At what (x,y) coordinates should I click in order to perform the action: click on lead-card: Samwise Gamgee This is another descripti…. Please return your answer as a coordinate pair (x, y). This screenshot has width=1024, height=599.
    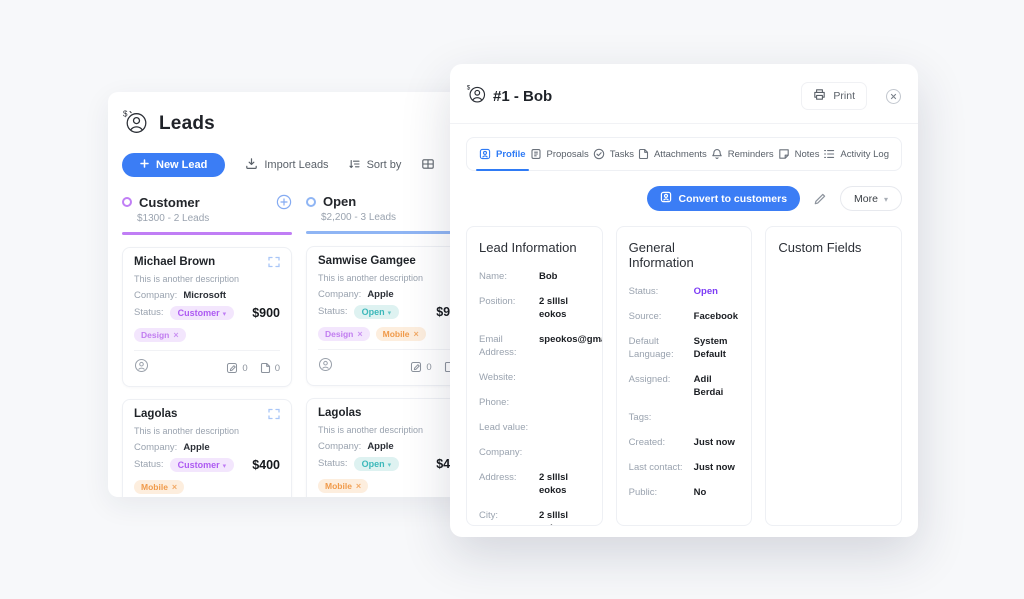
    Looking at the image, I should click on (391, 316).